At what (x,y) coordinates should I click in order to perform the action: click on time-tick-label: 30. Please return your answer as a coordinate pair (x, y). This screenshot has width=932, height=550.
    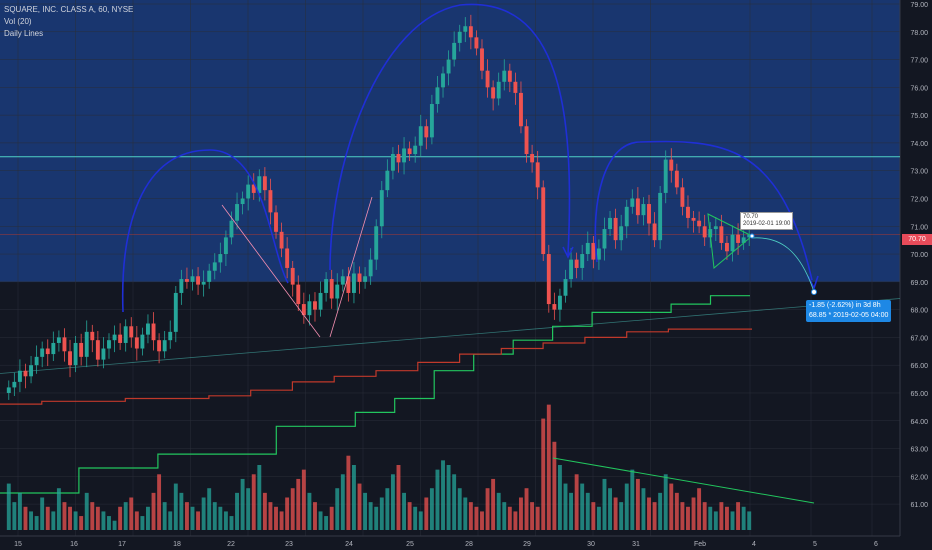
    Looking at the image, I should click on (591, 544).